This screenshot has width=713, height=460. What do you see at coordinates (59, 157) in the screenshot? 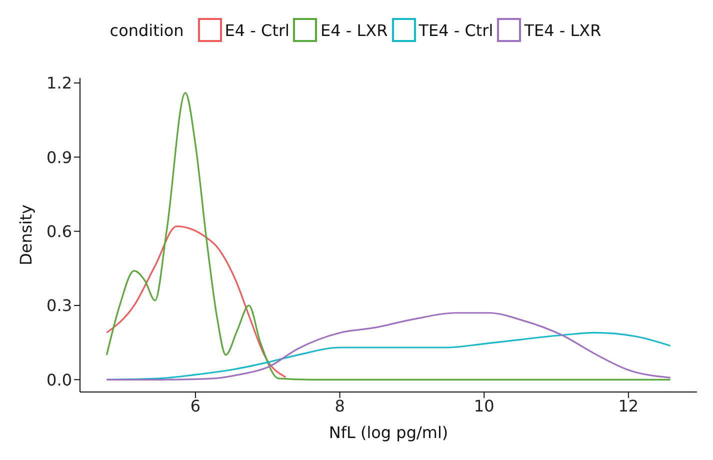
I see `y-tick-label: 0.9` at bounding box center [59, 157].